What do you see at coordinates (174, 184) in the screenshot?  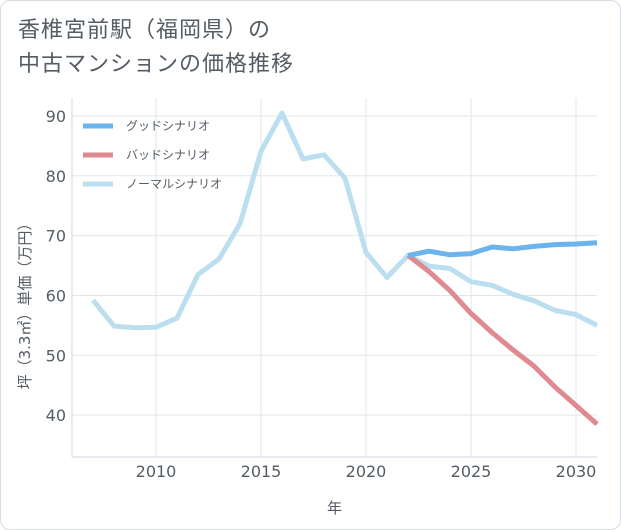 I see `legend-label-2: ノーマルシナリオ` at bounding box center [174, 184].